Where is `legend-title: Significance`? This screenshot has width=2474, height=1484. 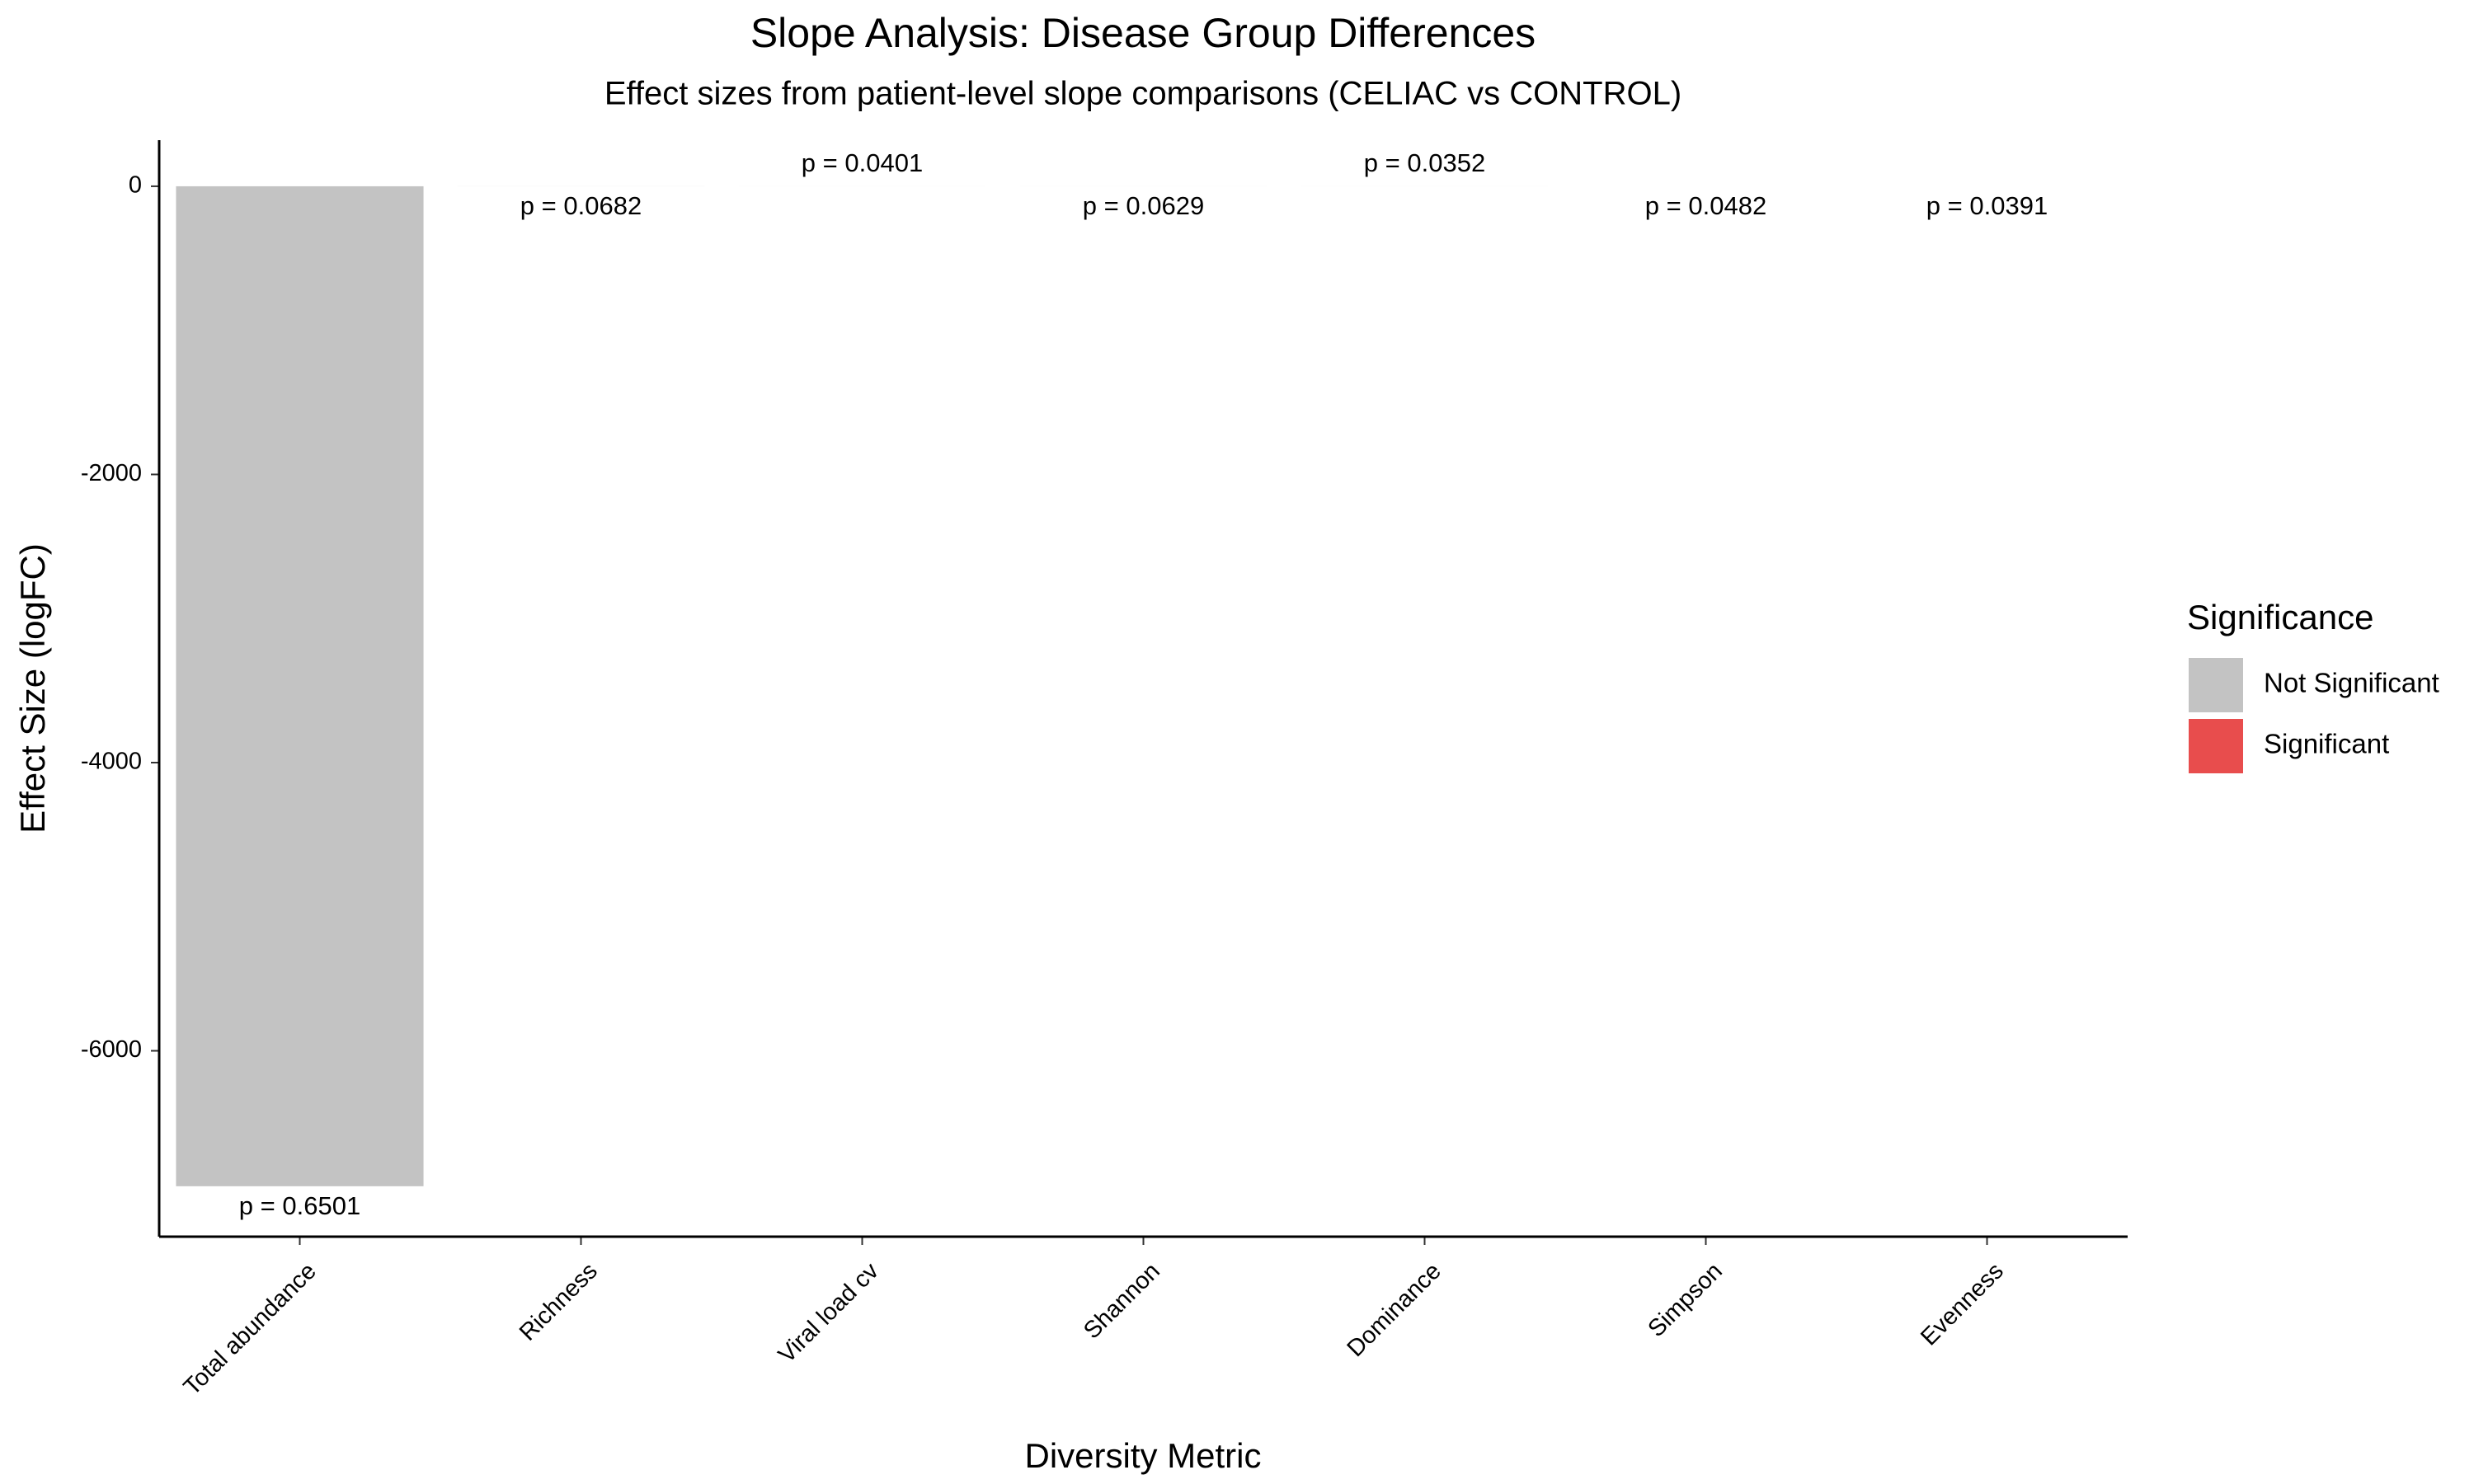
legend-title: Significance is located at coordinates (2280, 617).